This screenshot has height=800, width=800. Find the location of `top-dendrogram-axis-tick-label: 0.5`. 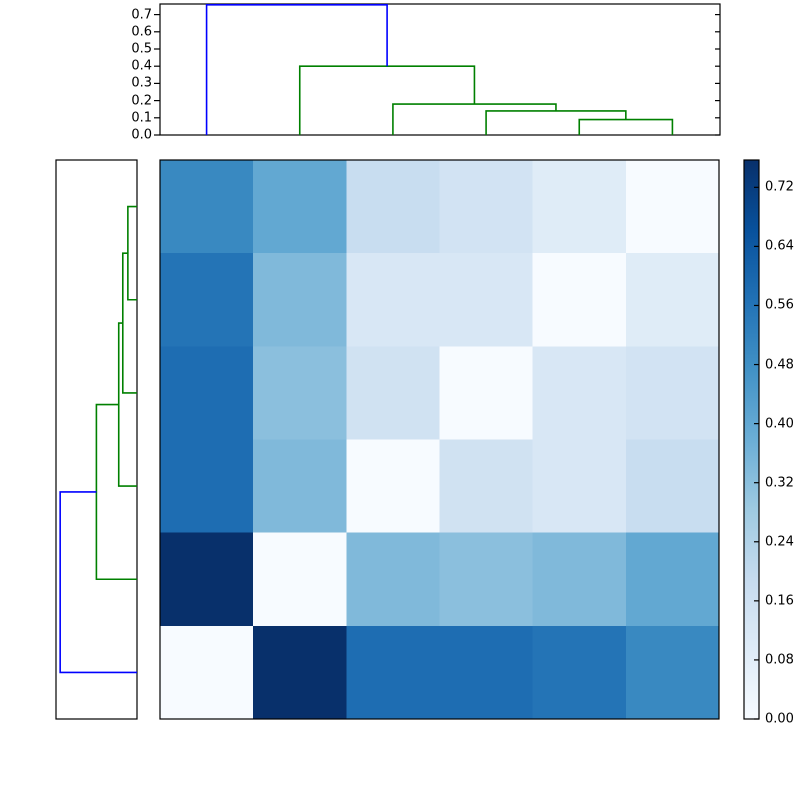

top-dendrogram-axis-tick-label: 0.5 is located at coordinates (141, 49).